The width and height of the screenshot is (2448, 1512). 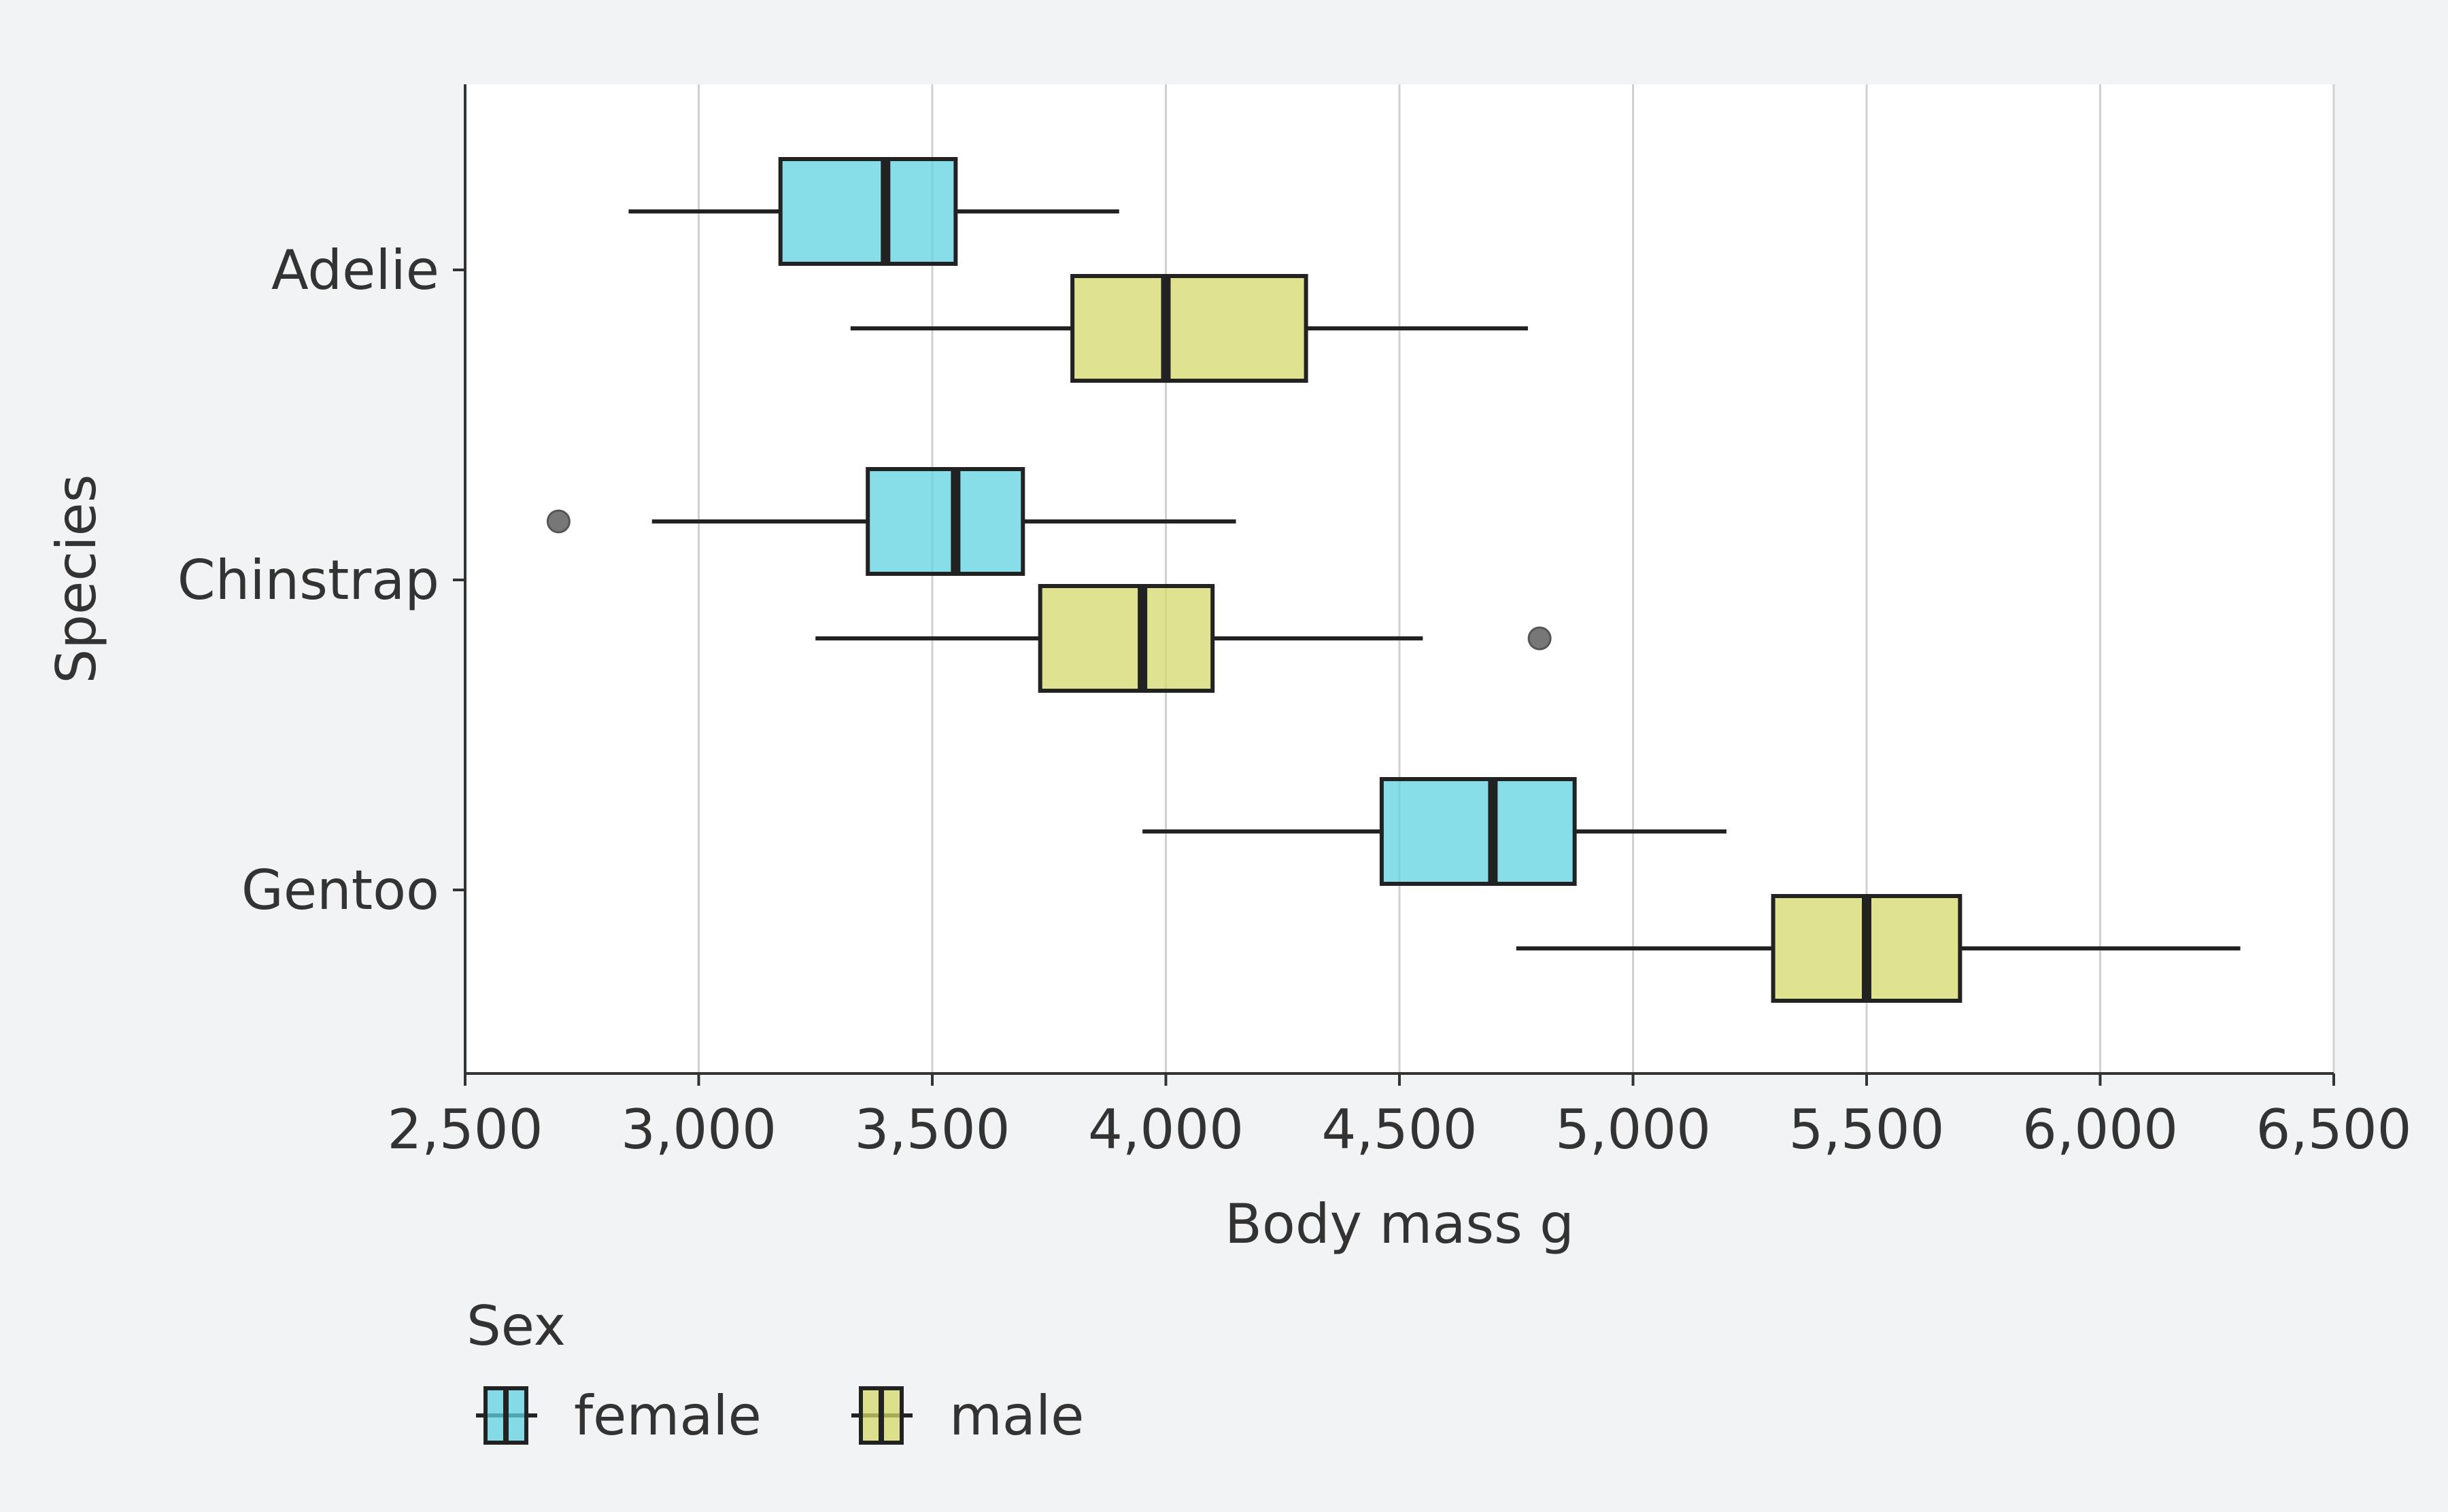 I want to click on legend: female male, so click(x=780, y=1415).